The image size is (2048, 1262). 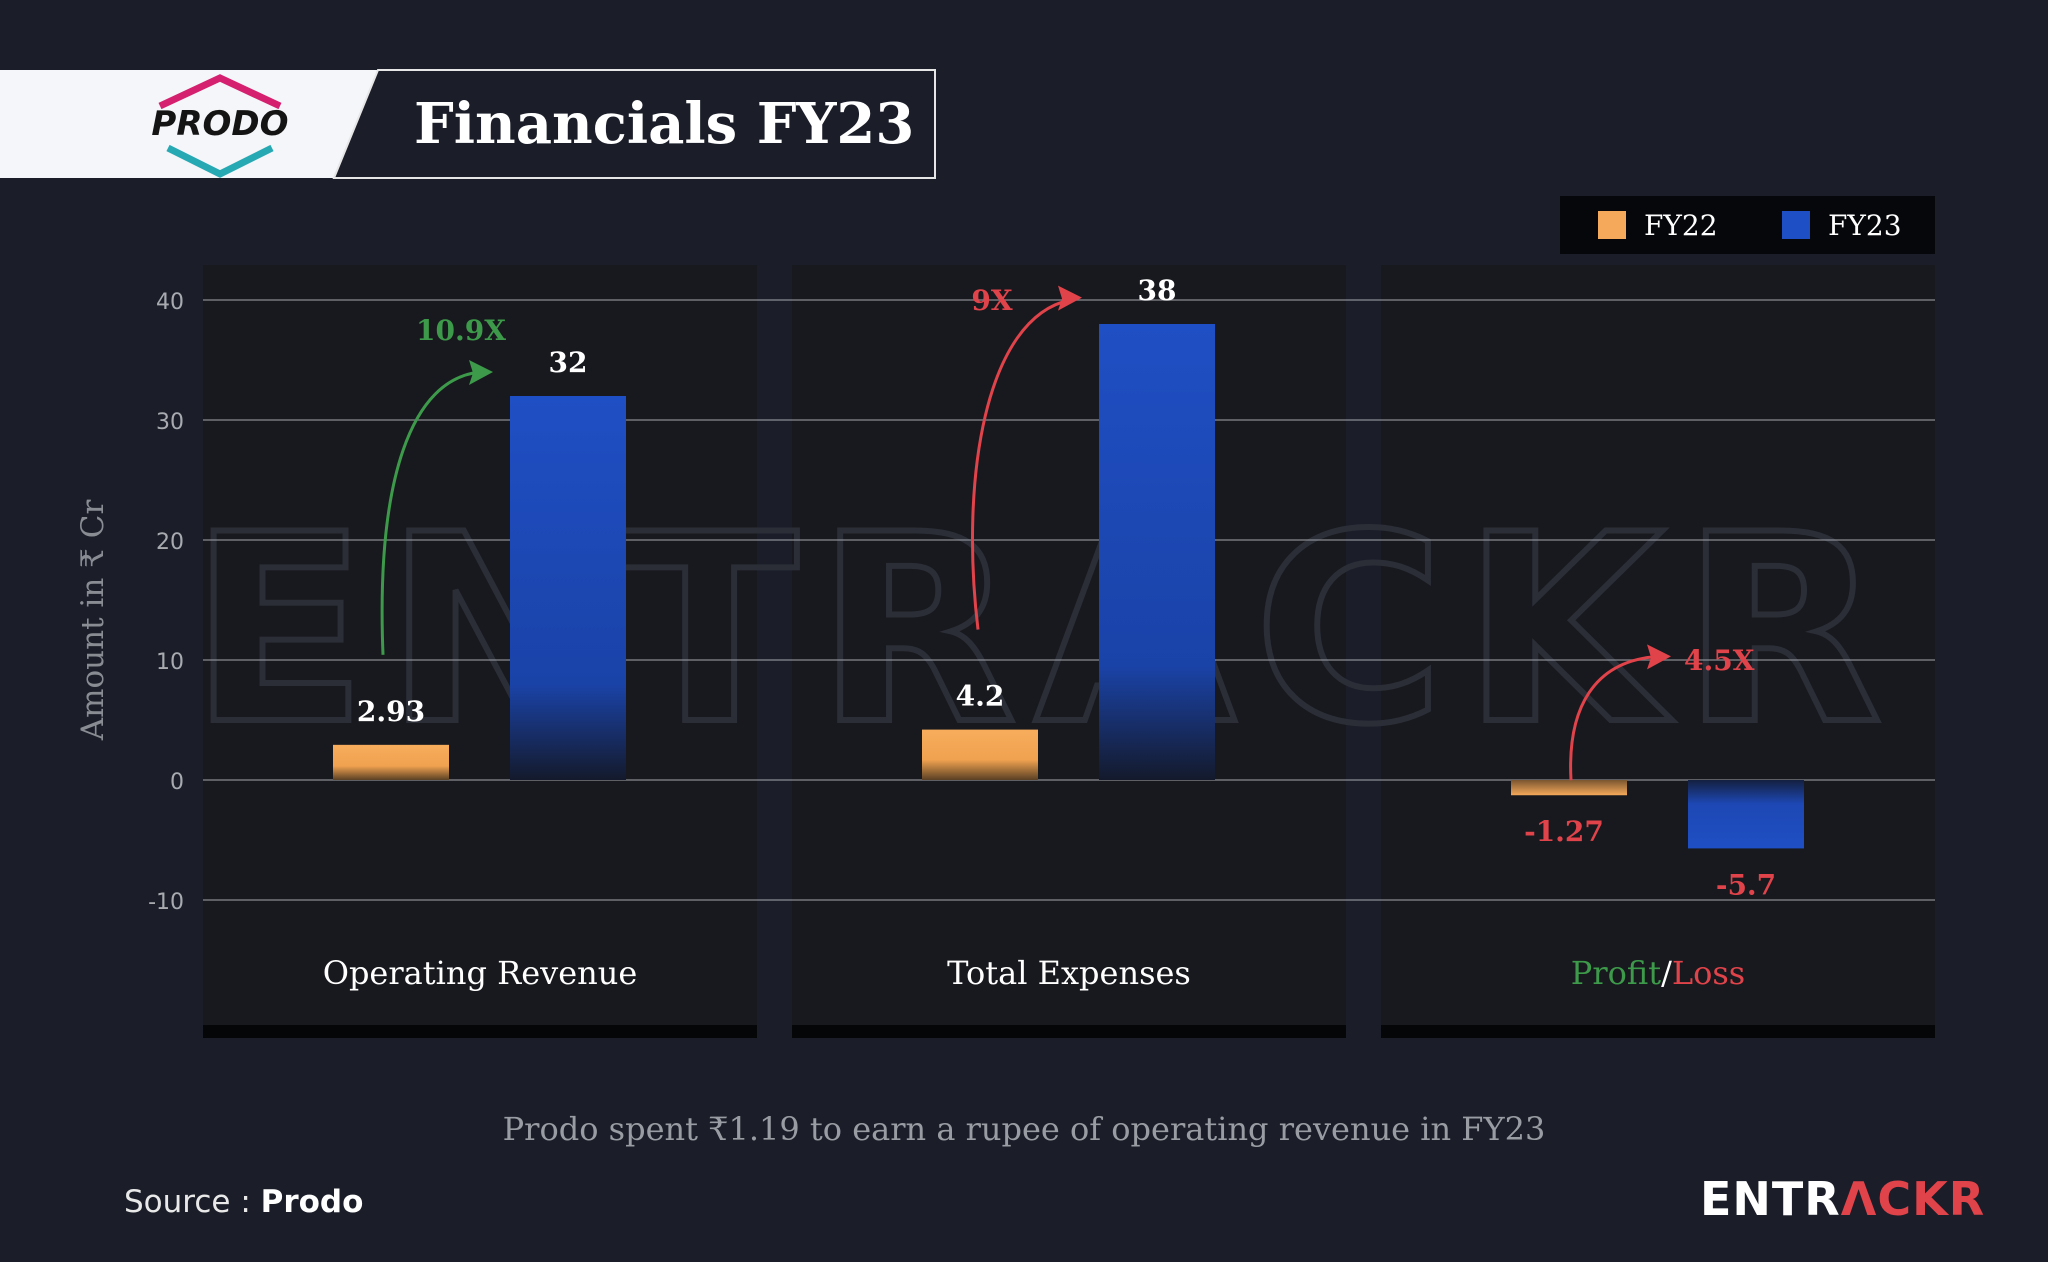 I want to click on source-prefix: Source :, so click(x=192, y=1202).